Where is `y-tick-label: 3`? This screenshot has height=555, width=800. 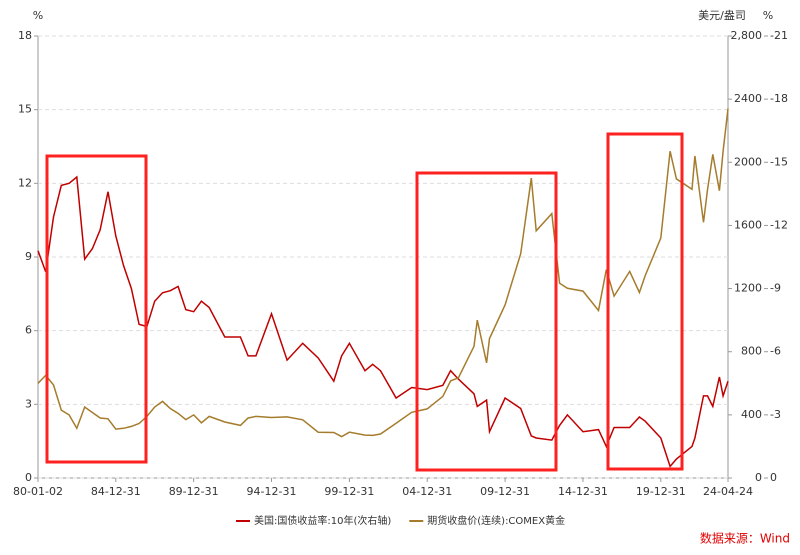 y-tick-label: 3 is located at coordinates (28, 403).